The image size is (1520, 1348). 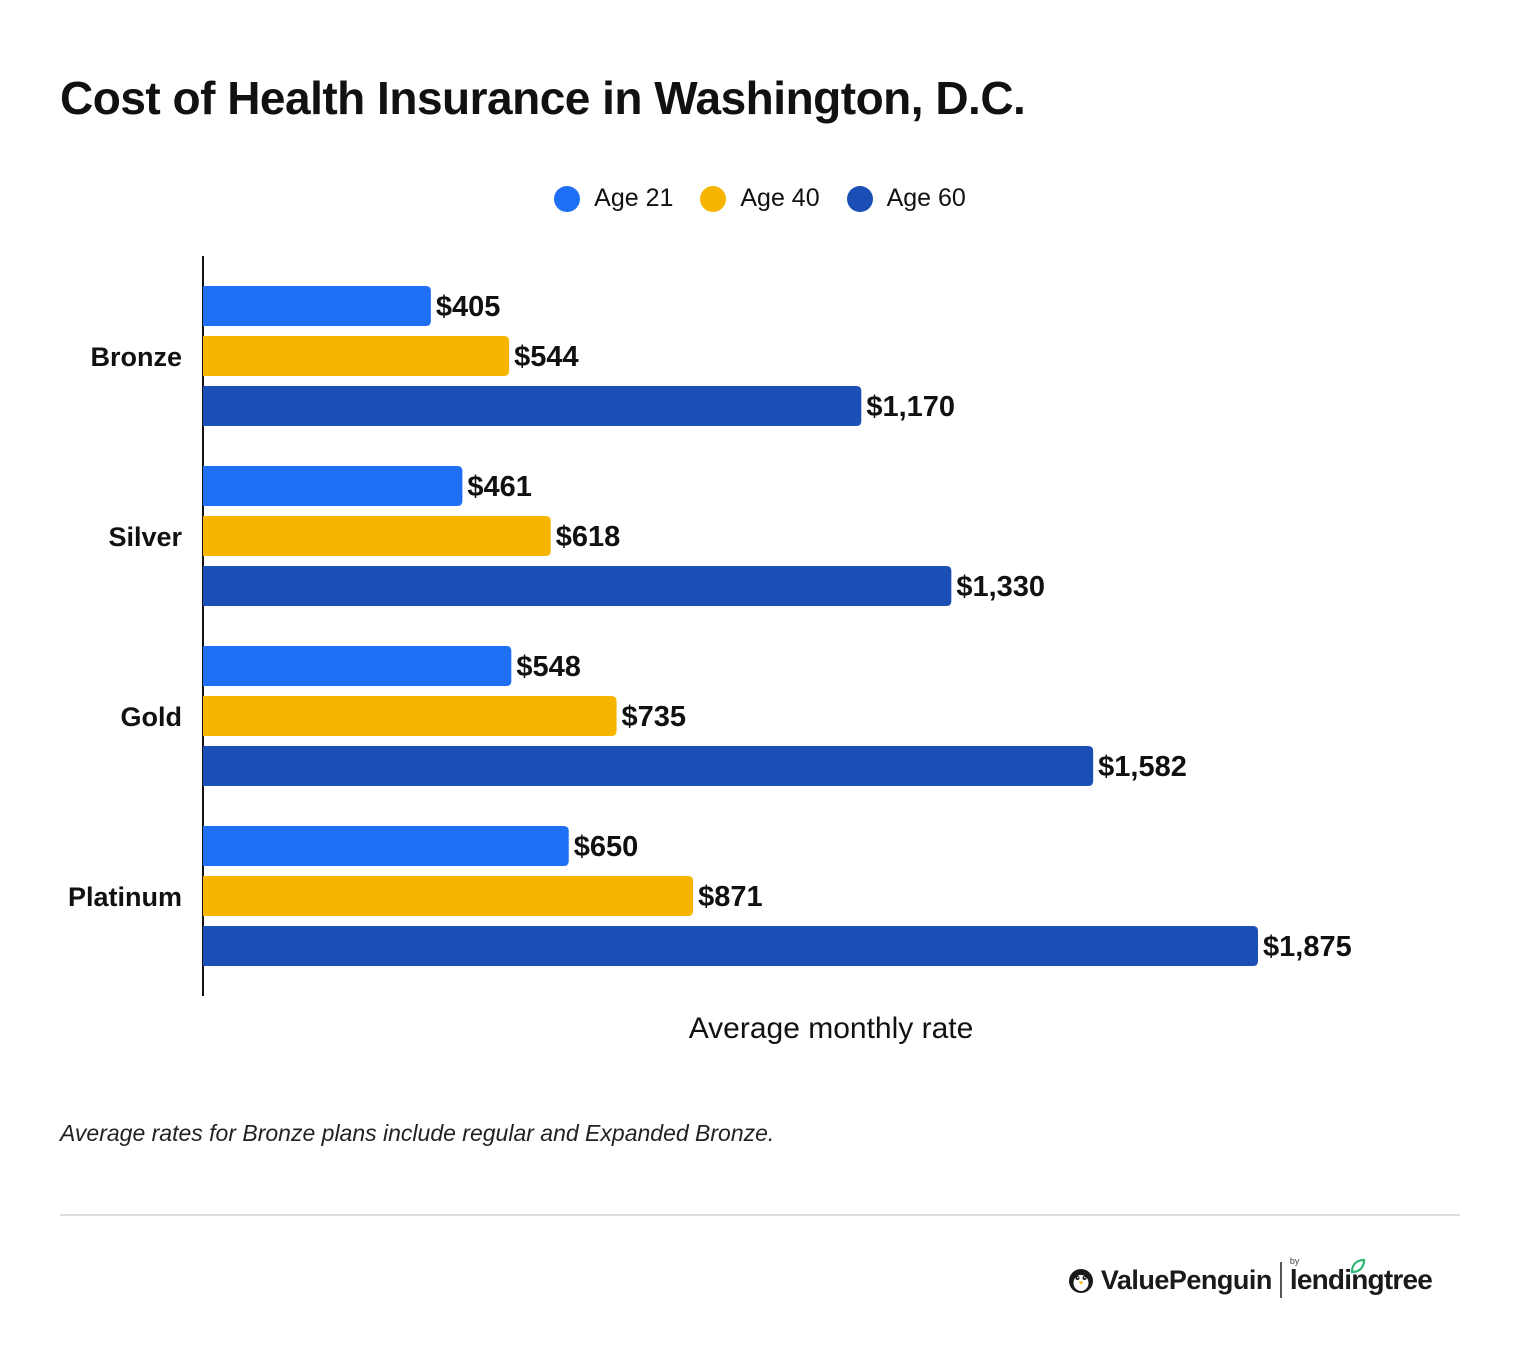 I want to click on data-label-platinum-age-60: $1,875, so click(x=1307, y=947).